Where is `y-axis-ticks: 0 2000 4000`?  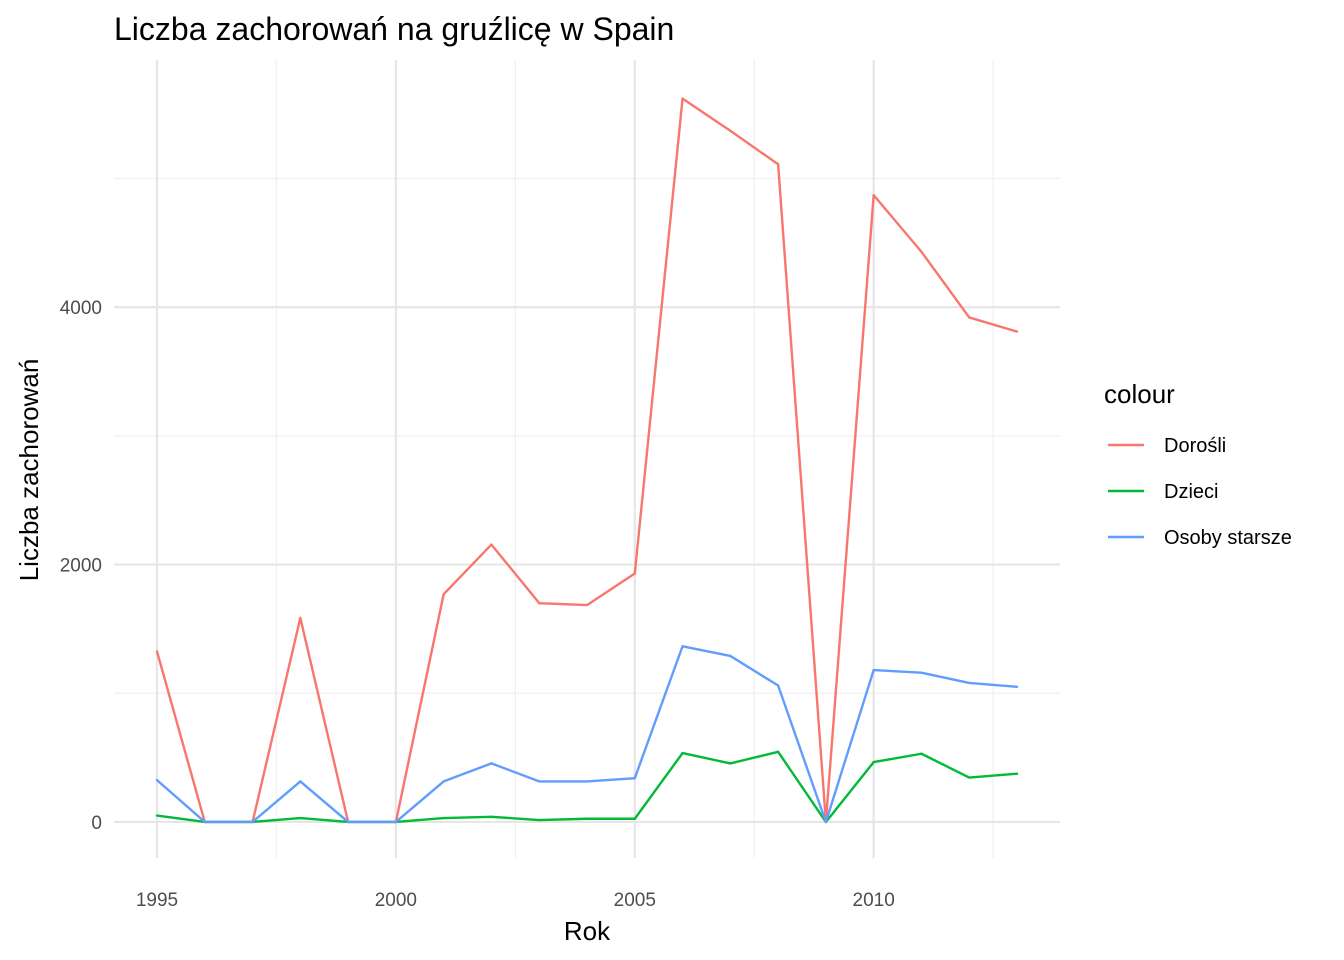 y-axis-ticks: 0 2000 4000 is located at coordinates (81, 566).